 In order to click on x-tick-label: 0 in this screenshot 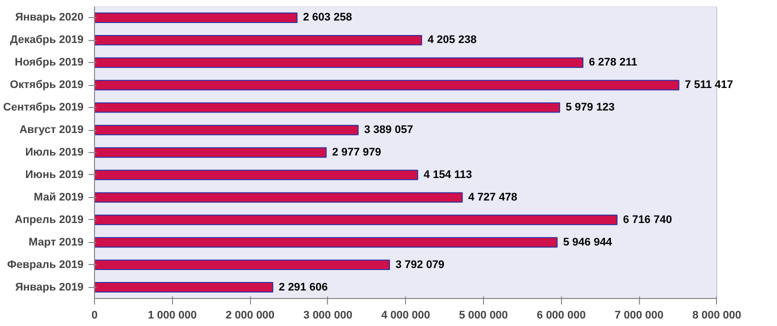, I will do `click(94, 316)`.